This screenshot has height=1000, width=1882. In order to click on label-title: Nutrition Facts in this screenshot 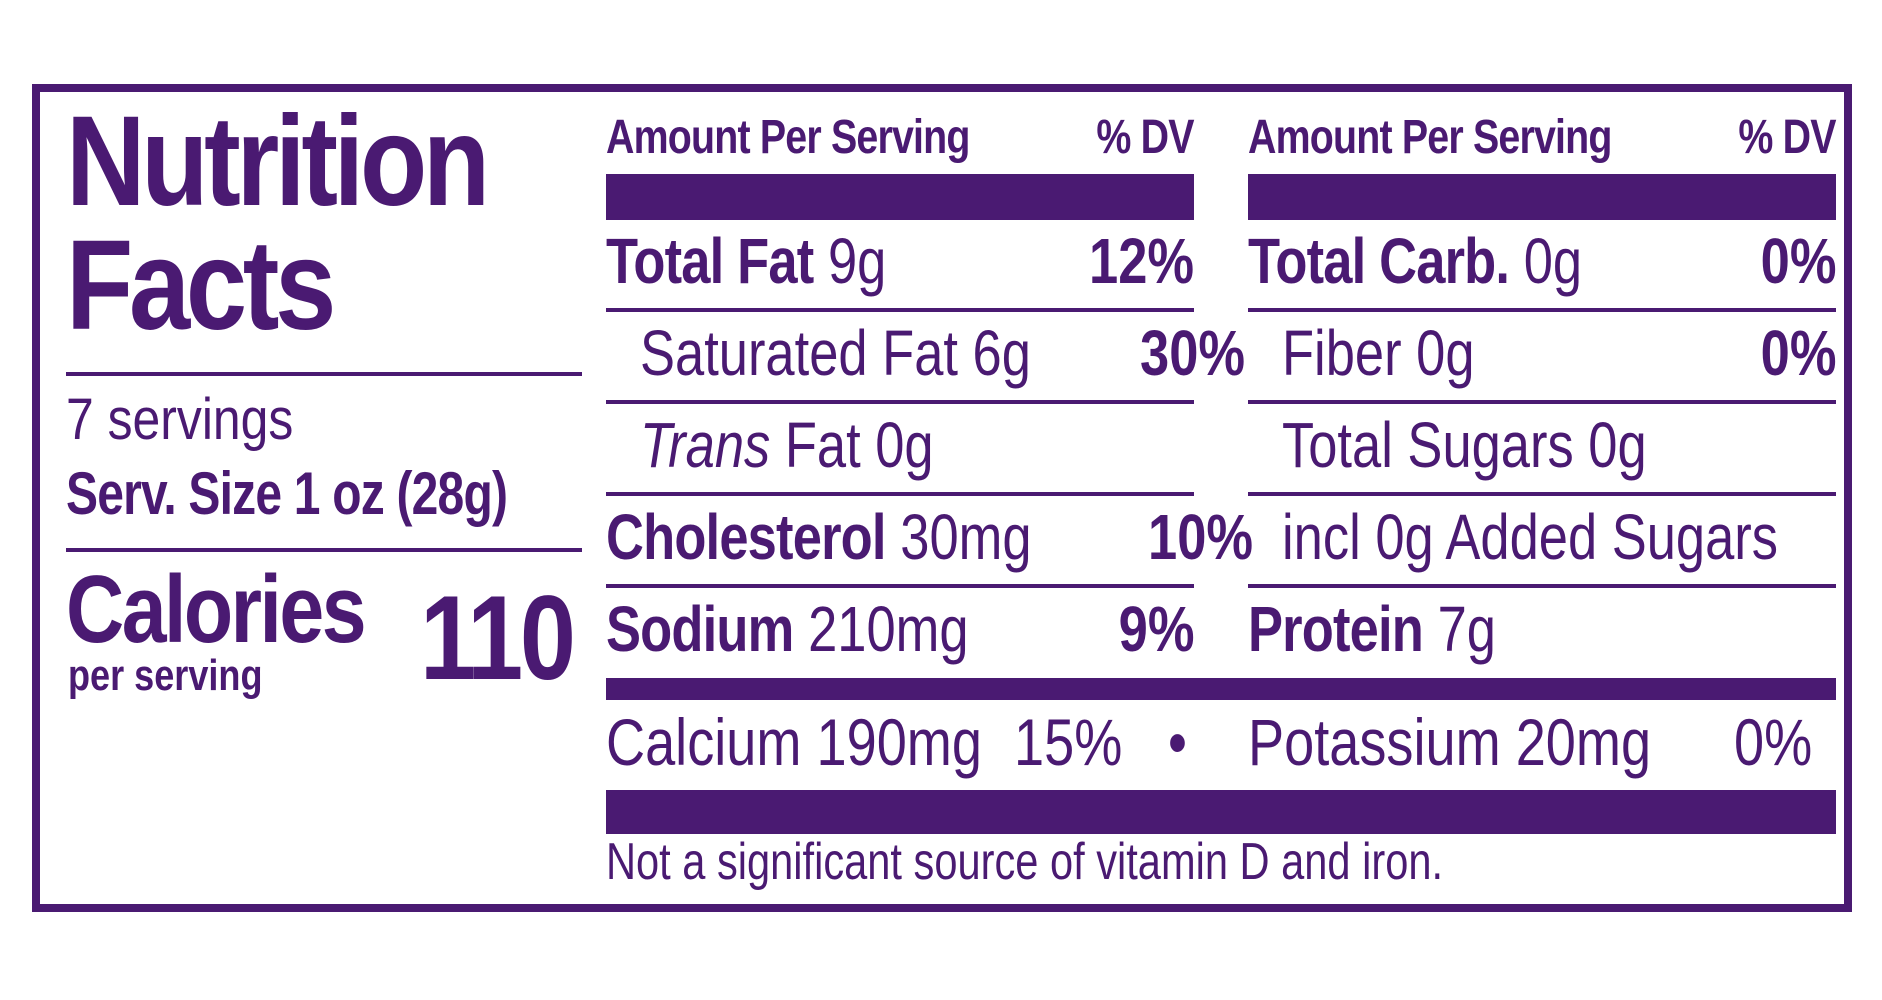, I will do `click(278, 223)`.